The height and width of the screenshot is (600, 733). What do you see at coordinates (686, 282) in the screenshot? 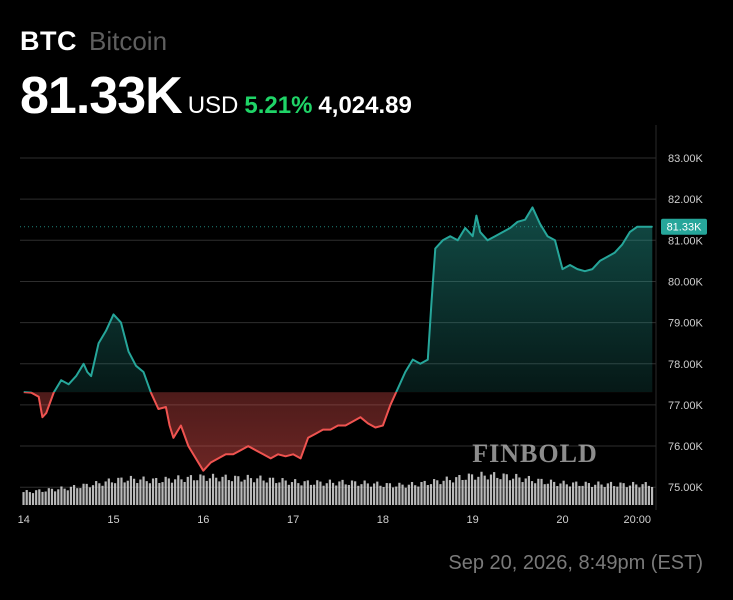
I see `y-tick-label: 80.00K` at bounding box center [686, 282].